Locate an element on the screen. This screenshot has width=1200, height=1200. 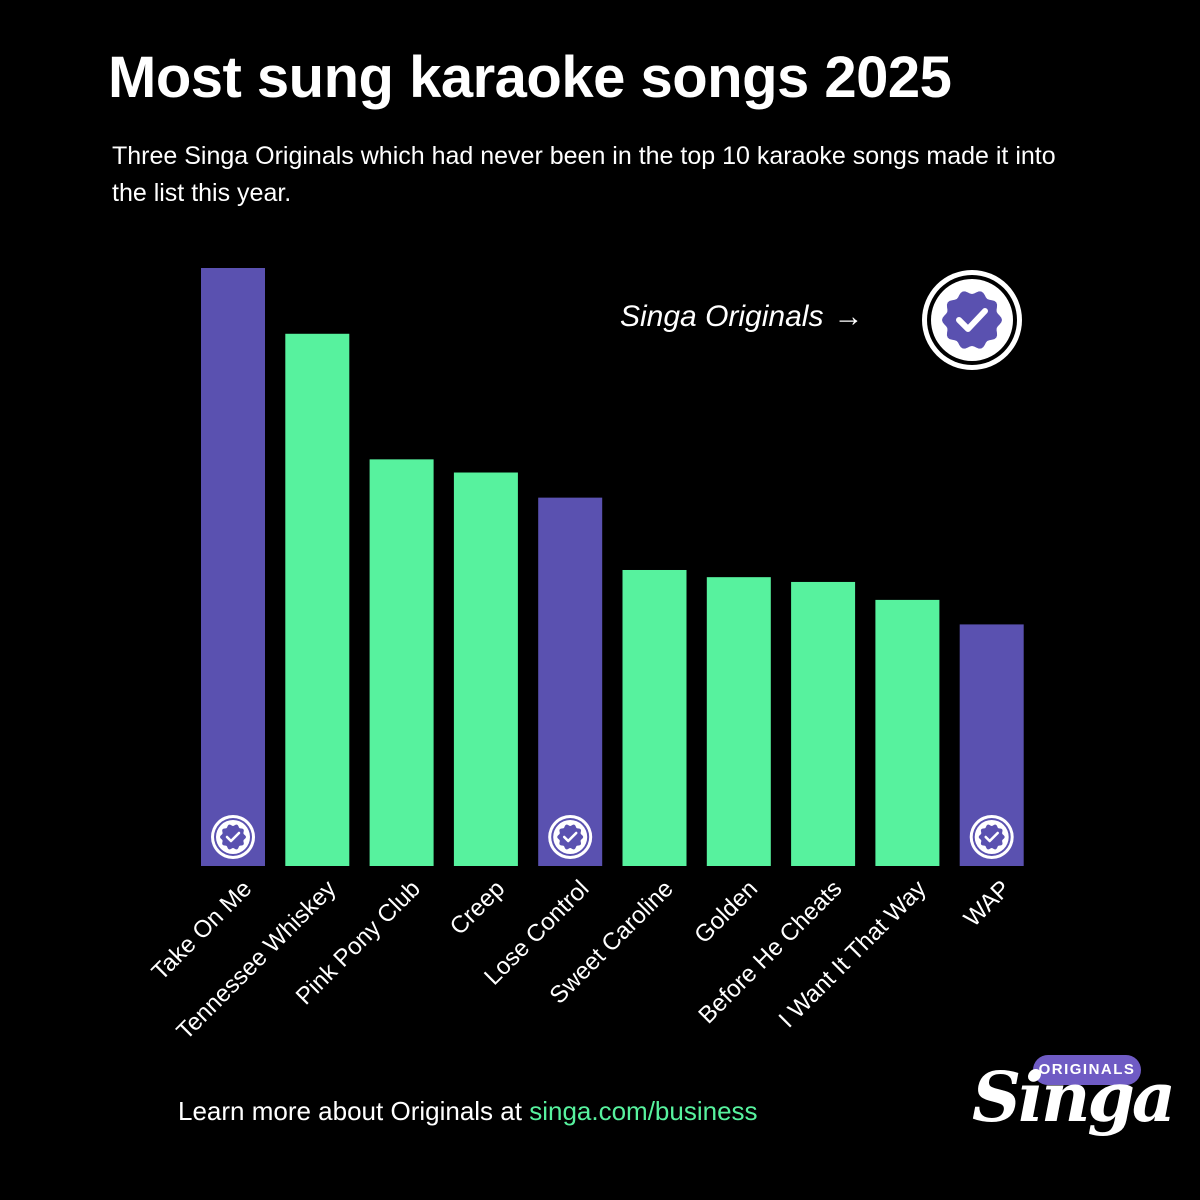
singa-originals-logo: ORIGINALS Singa is located at coordinates (1073, 1102).